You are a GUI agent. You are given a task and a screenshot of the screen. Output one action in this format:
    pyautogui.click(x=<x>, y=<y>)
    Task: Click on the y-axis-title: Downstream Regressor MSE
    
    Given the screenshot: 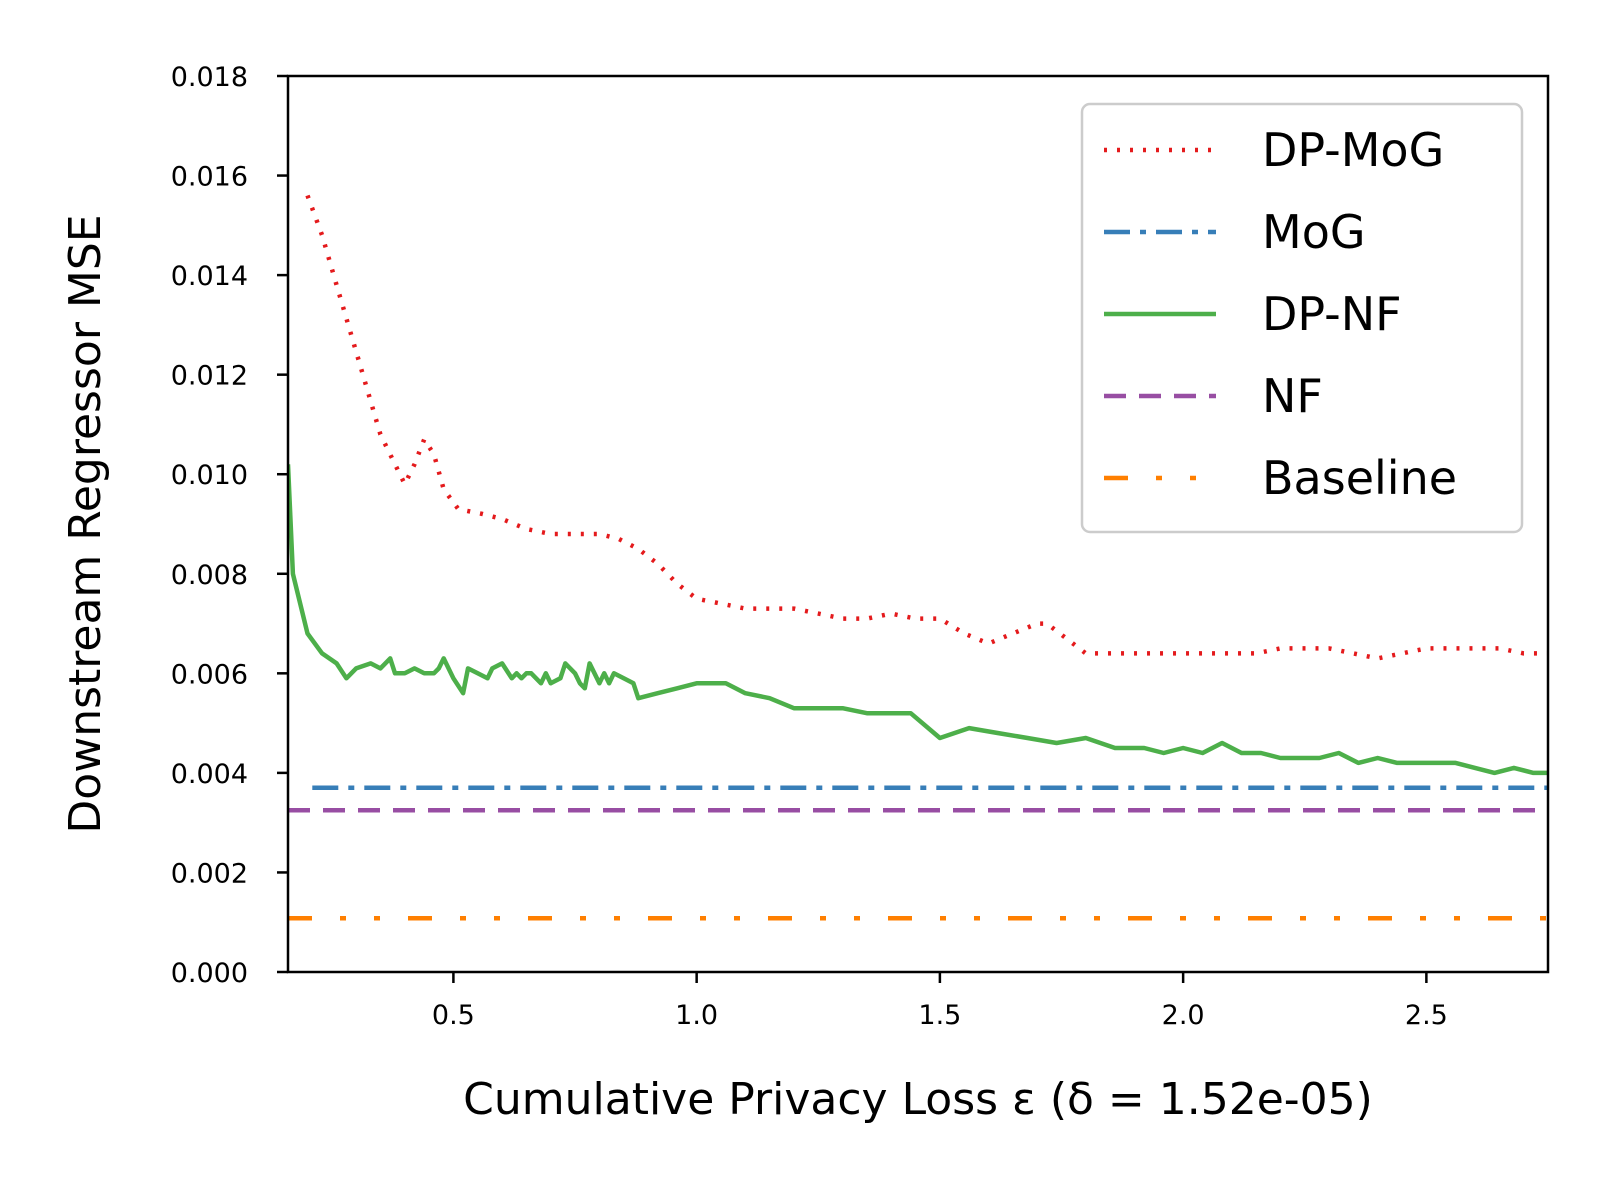 What is the action you would take?
    pyautogui.click(x=85, y=523)
    